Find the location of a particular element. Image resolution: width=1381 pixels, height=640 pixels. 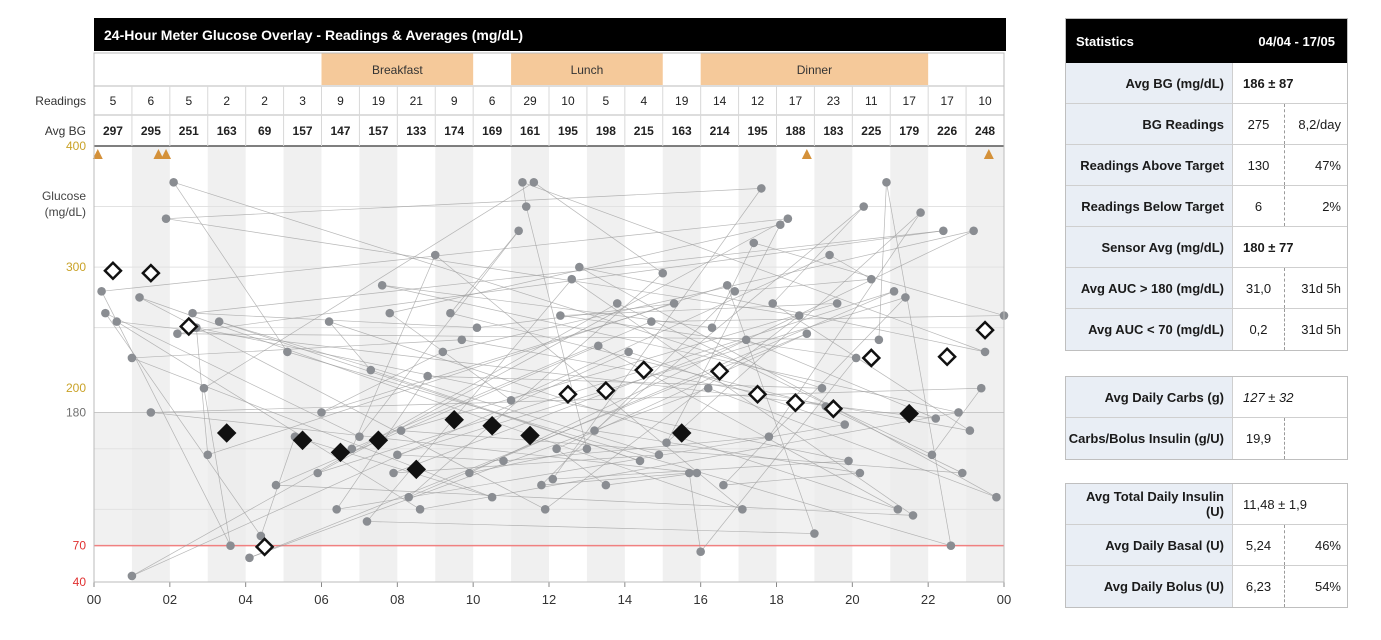

hourly-avg-bg: 174 is located at coordinates (454, 131).